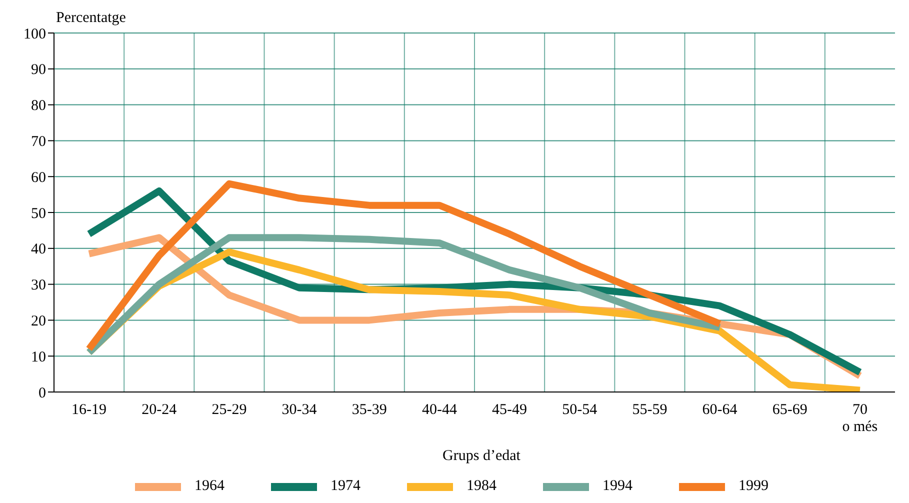  Describe the element at coordinates (229, 410) in the screenshot. I see `x-tick-label: 25-29` at that location.